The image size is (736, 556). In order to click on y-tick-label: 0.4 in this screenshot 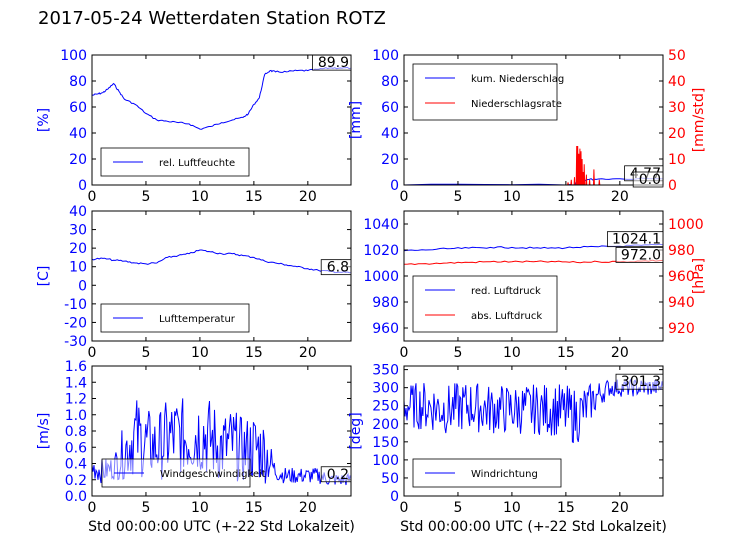, I will do `click(76, 465)`.